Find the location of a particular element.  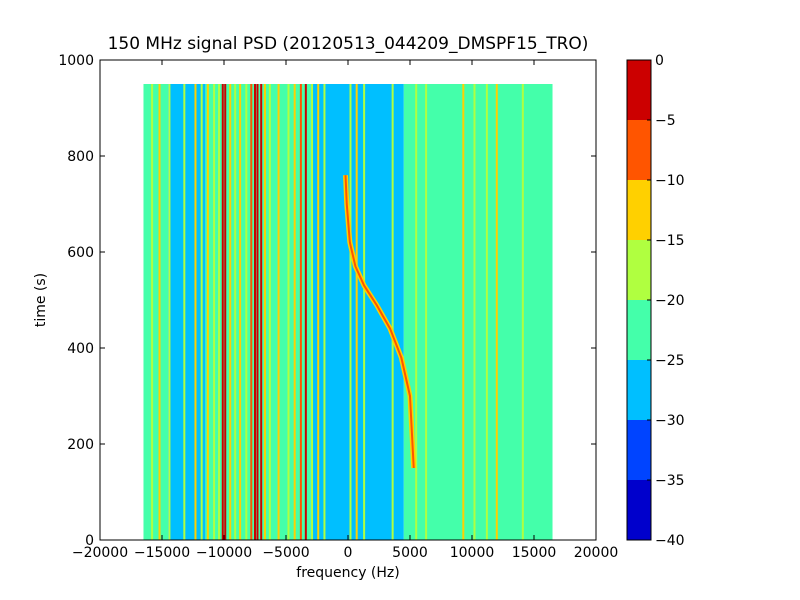

colorbar-tick-label: −40 is located at coordinates (670, 541).